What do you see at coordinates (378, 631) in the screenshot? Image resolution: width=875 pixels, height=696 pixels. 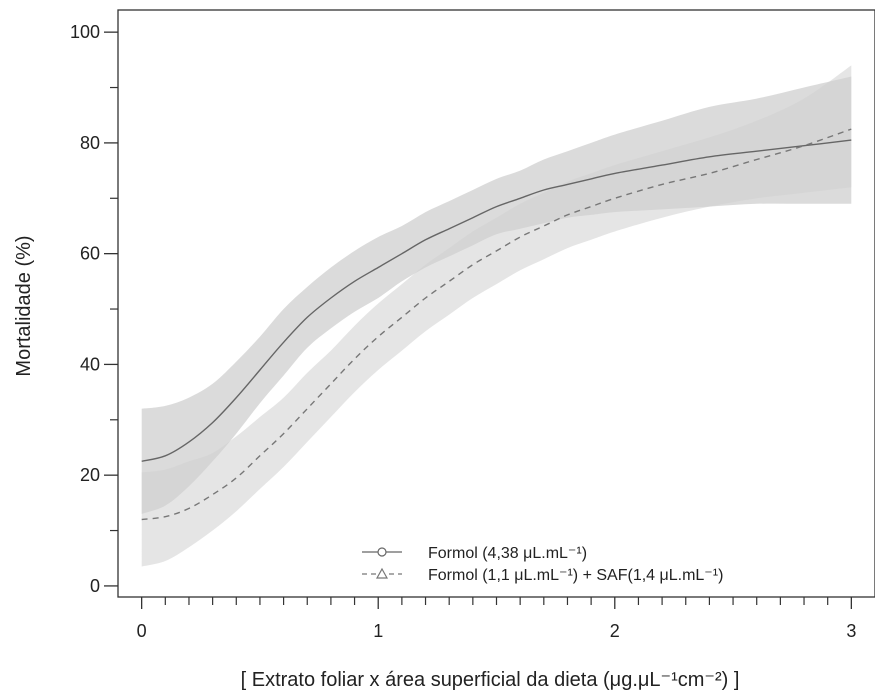 I see `x-tick-label: 1` at bounding box center [378, 631].